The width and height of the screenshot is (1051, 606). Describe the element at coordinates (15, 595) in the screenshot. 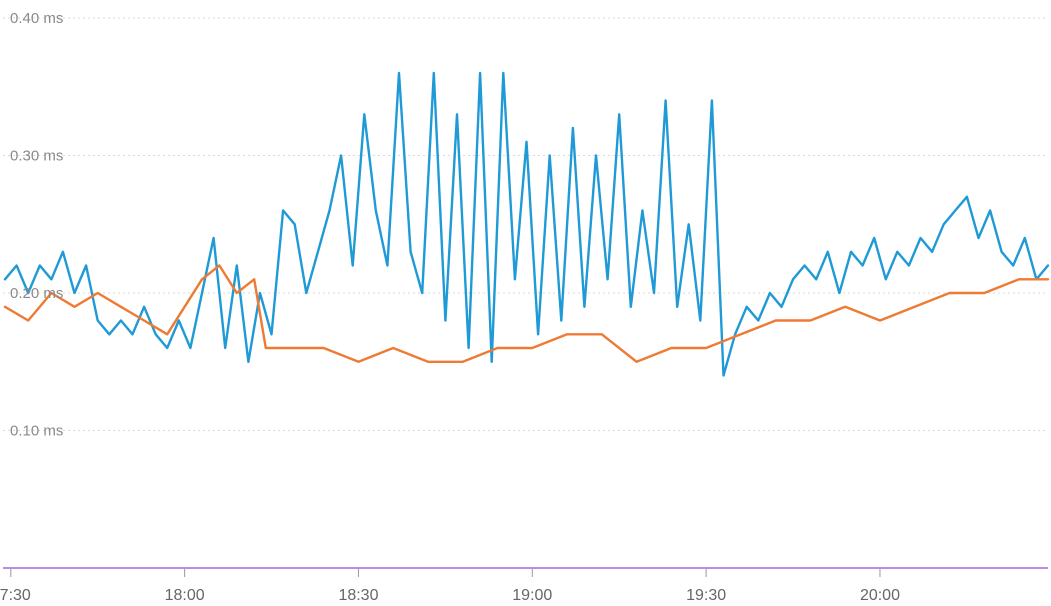

I see `x-tick-label: 17:30` at that location.